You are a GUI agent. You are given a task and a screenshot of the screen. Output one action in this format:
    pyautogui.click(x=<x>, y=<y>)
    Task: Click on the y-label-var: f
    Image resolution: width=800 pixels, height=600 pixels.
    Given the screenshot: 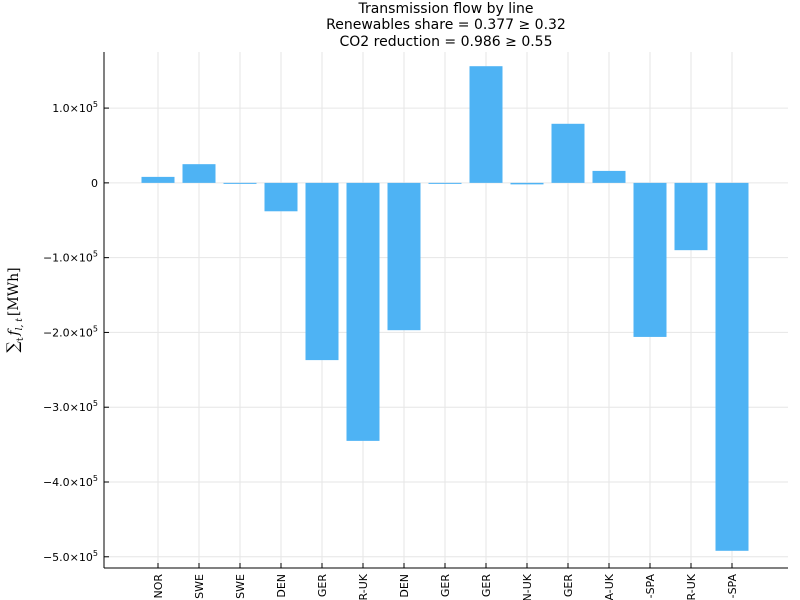 What is the action you would take?
    pyautogui.click(x=14, y=332)
    